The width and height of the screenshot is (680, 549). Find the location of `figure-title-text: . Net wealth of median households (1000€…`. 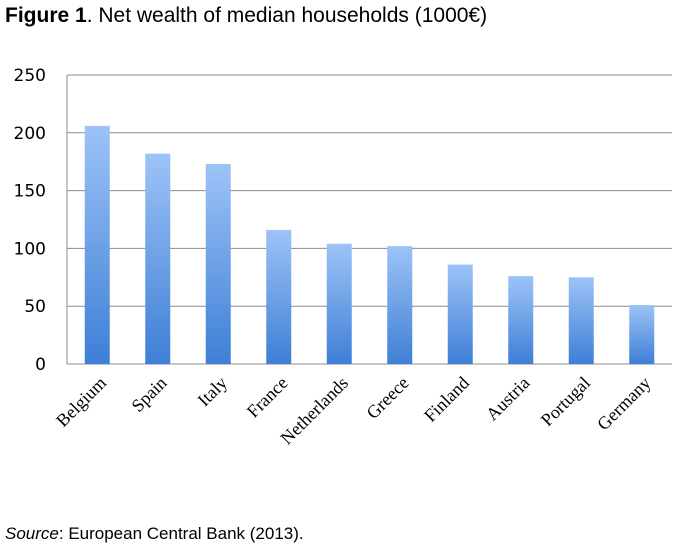

figure-title-text: . Net wealth of median households (1000€… is located at coordinates (287, 15).